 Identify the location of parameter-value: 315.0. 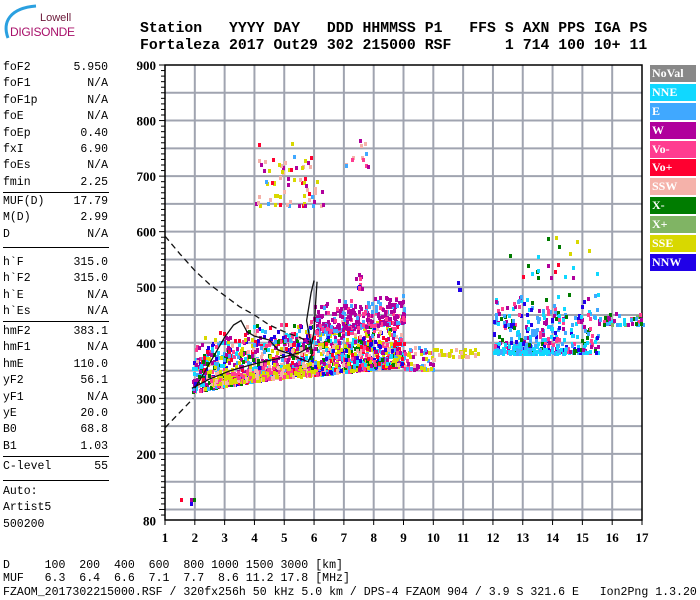
(90, 279).